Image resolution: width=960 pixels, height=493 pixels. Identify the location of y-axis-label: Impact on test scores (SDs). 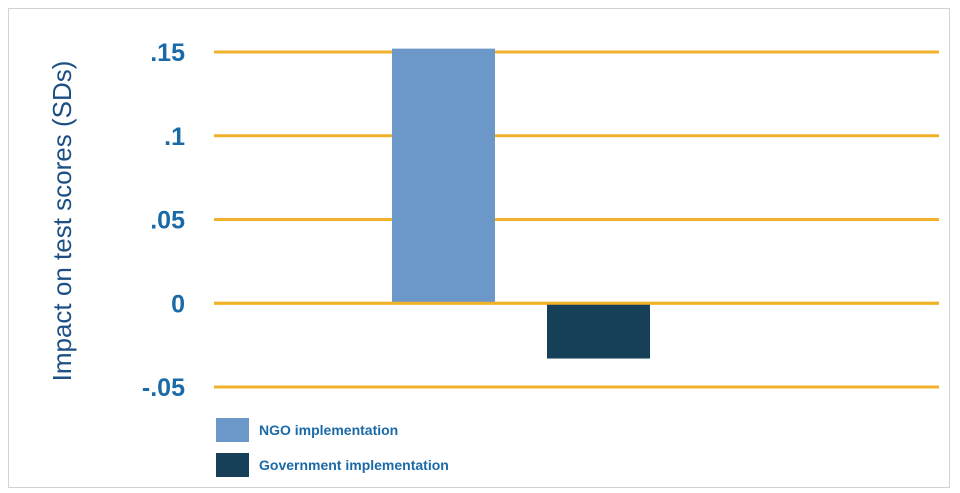
(62, 221).